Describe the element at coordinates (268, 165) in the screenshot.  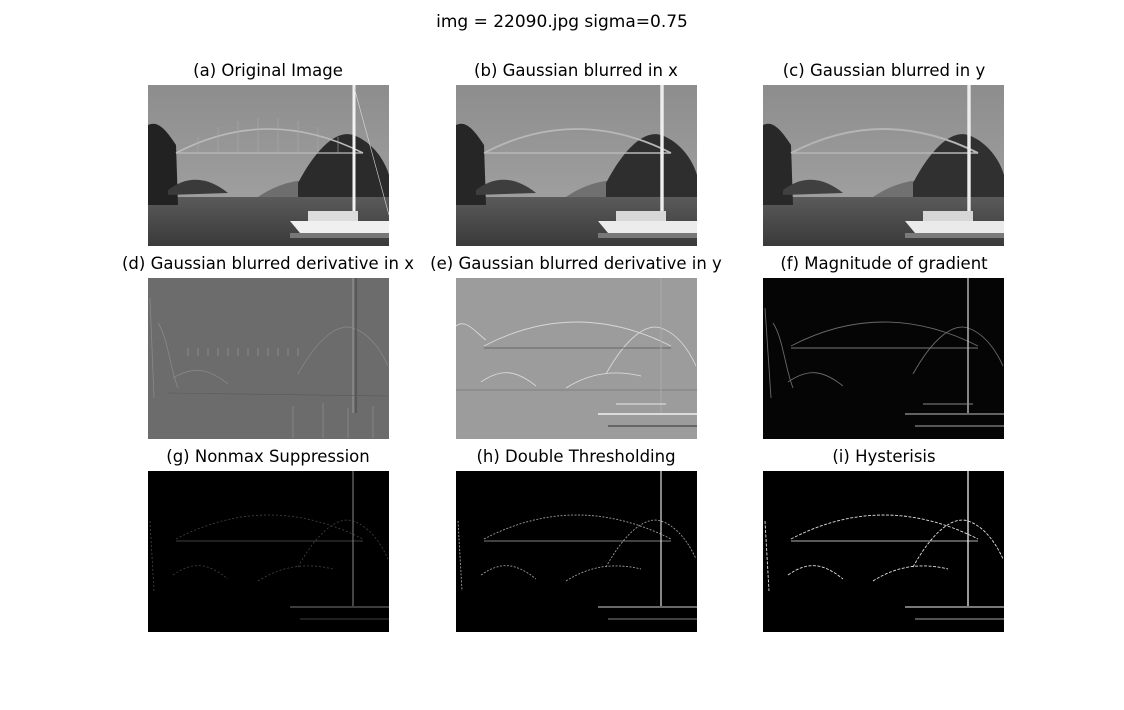
I see `panel-a-original-image` at that location.